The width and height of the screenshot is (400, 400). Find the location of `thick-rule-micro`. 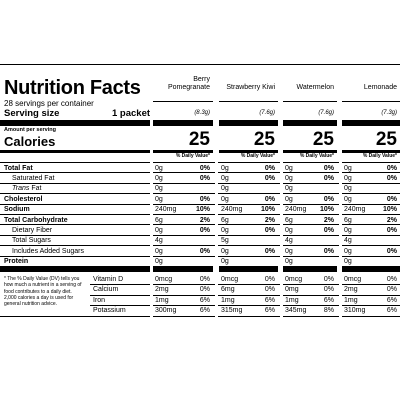

thick-rule-micro is located at coordinates (75, 269).